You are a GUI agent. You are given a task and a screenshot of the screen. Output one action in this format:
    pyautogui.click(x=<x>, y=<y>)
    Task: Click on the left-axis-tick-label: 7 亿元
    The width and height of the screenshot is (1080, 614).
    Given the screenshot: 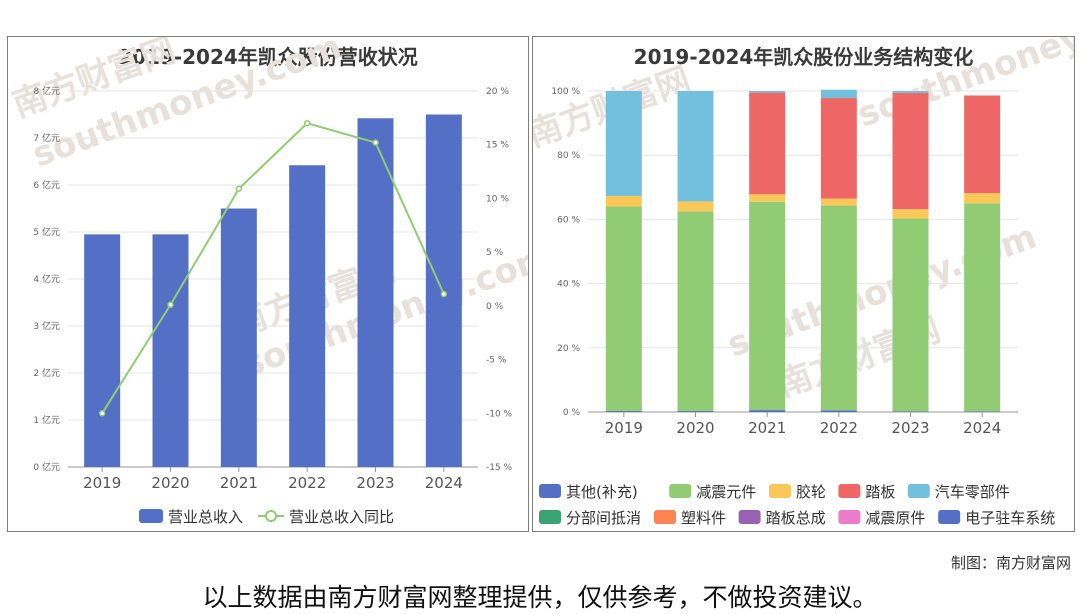 What is the action you would take?
    pyautogui.click(x=46, y=138)
    